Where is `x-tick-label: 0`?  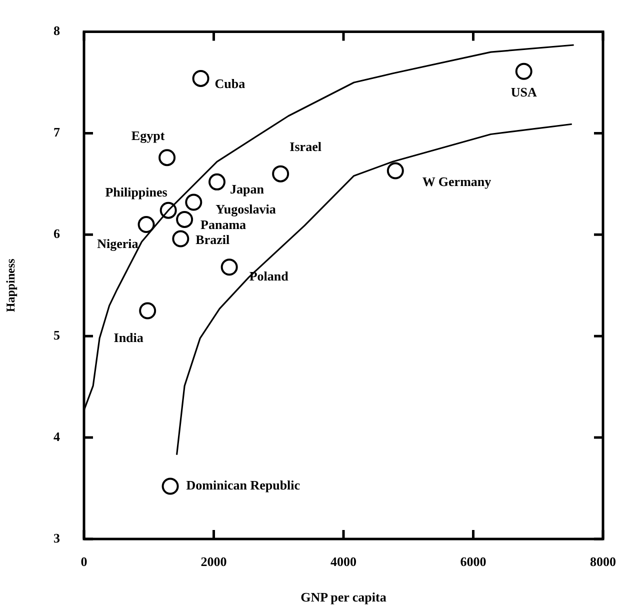
x-tick-label: 0 is located at coordinates (84, 562).